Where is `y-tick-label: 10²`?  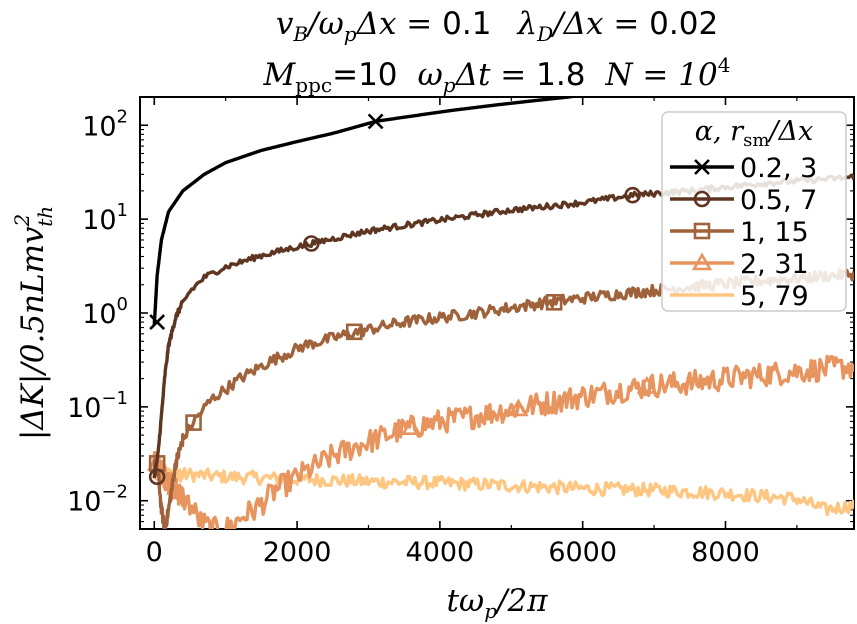
y-tick-label: 10² is located at coordinates (105, 124).